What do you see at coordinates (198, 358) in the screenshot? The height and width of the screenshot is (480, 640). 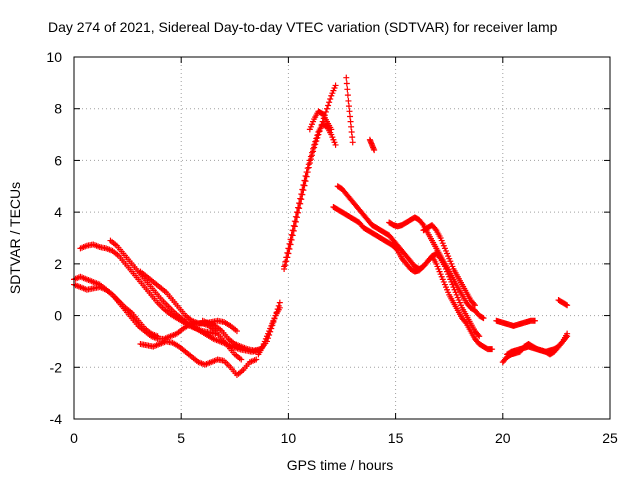 I see `series-arc6` at bounding box center [198, 358].